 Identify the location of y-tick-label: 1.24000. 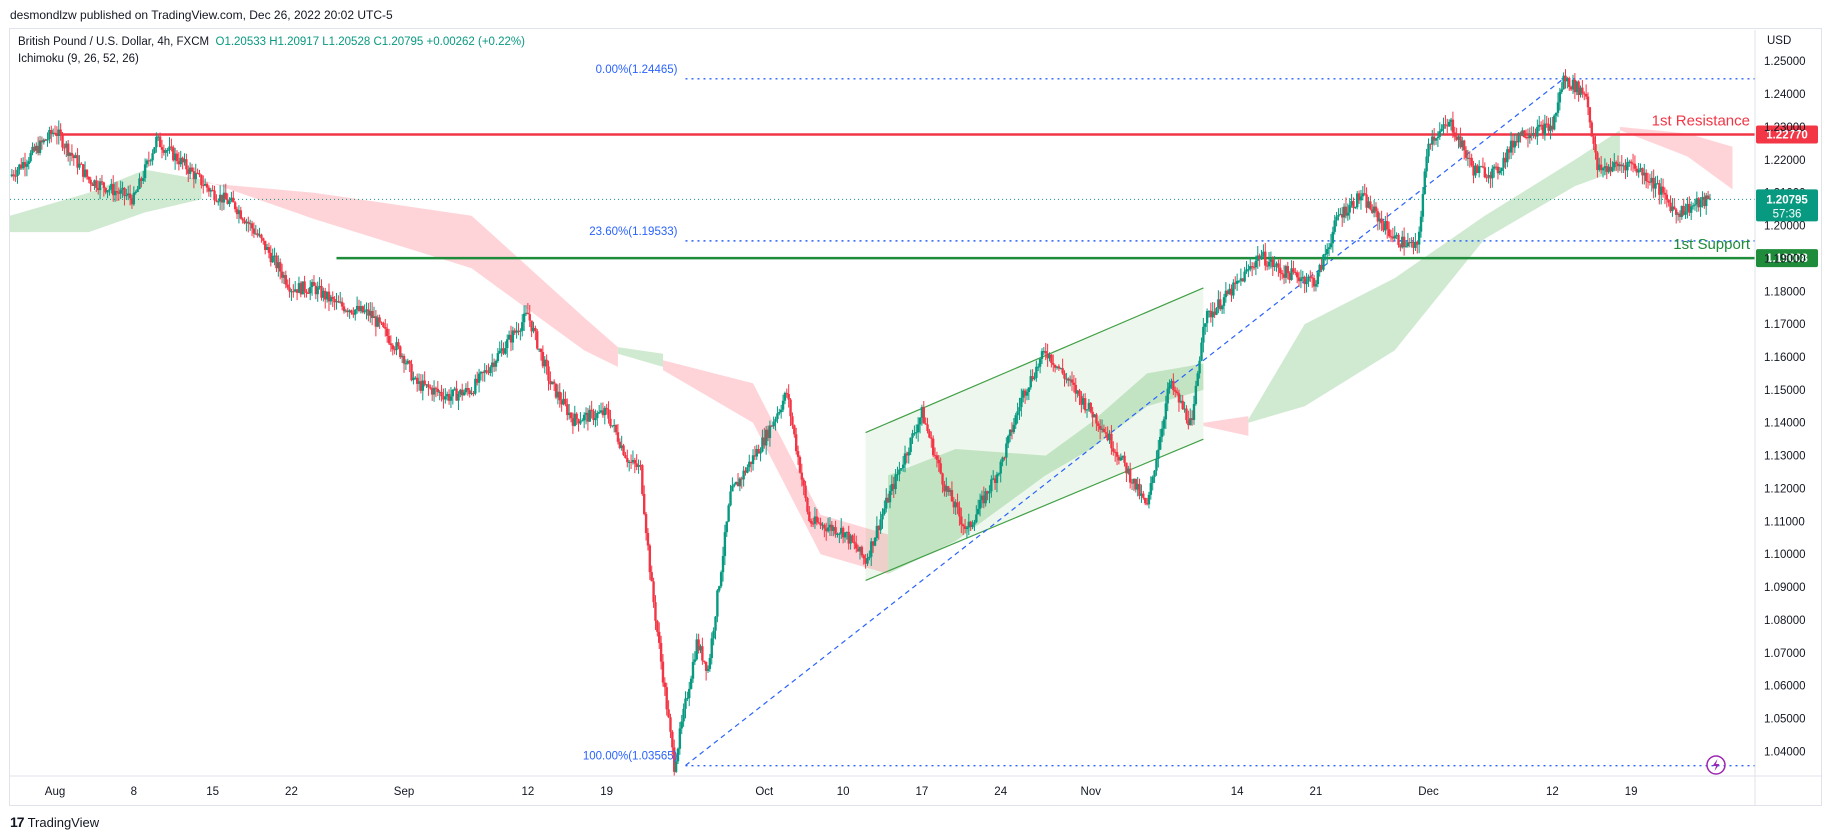
(1785, 95).